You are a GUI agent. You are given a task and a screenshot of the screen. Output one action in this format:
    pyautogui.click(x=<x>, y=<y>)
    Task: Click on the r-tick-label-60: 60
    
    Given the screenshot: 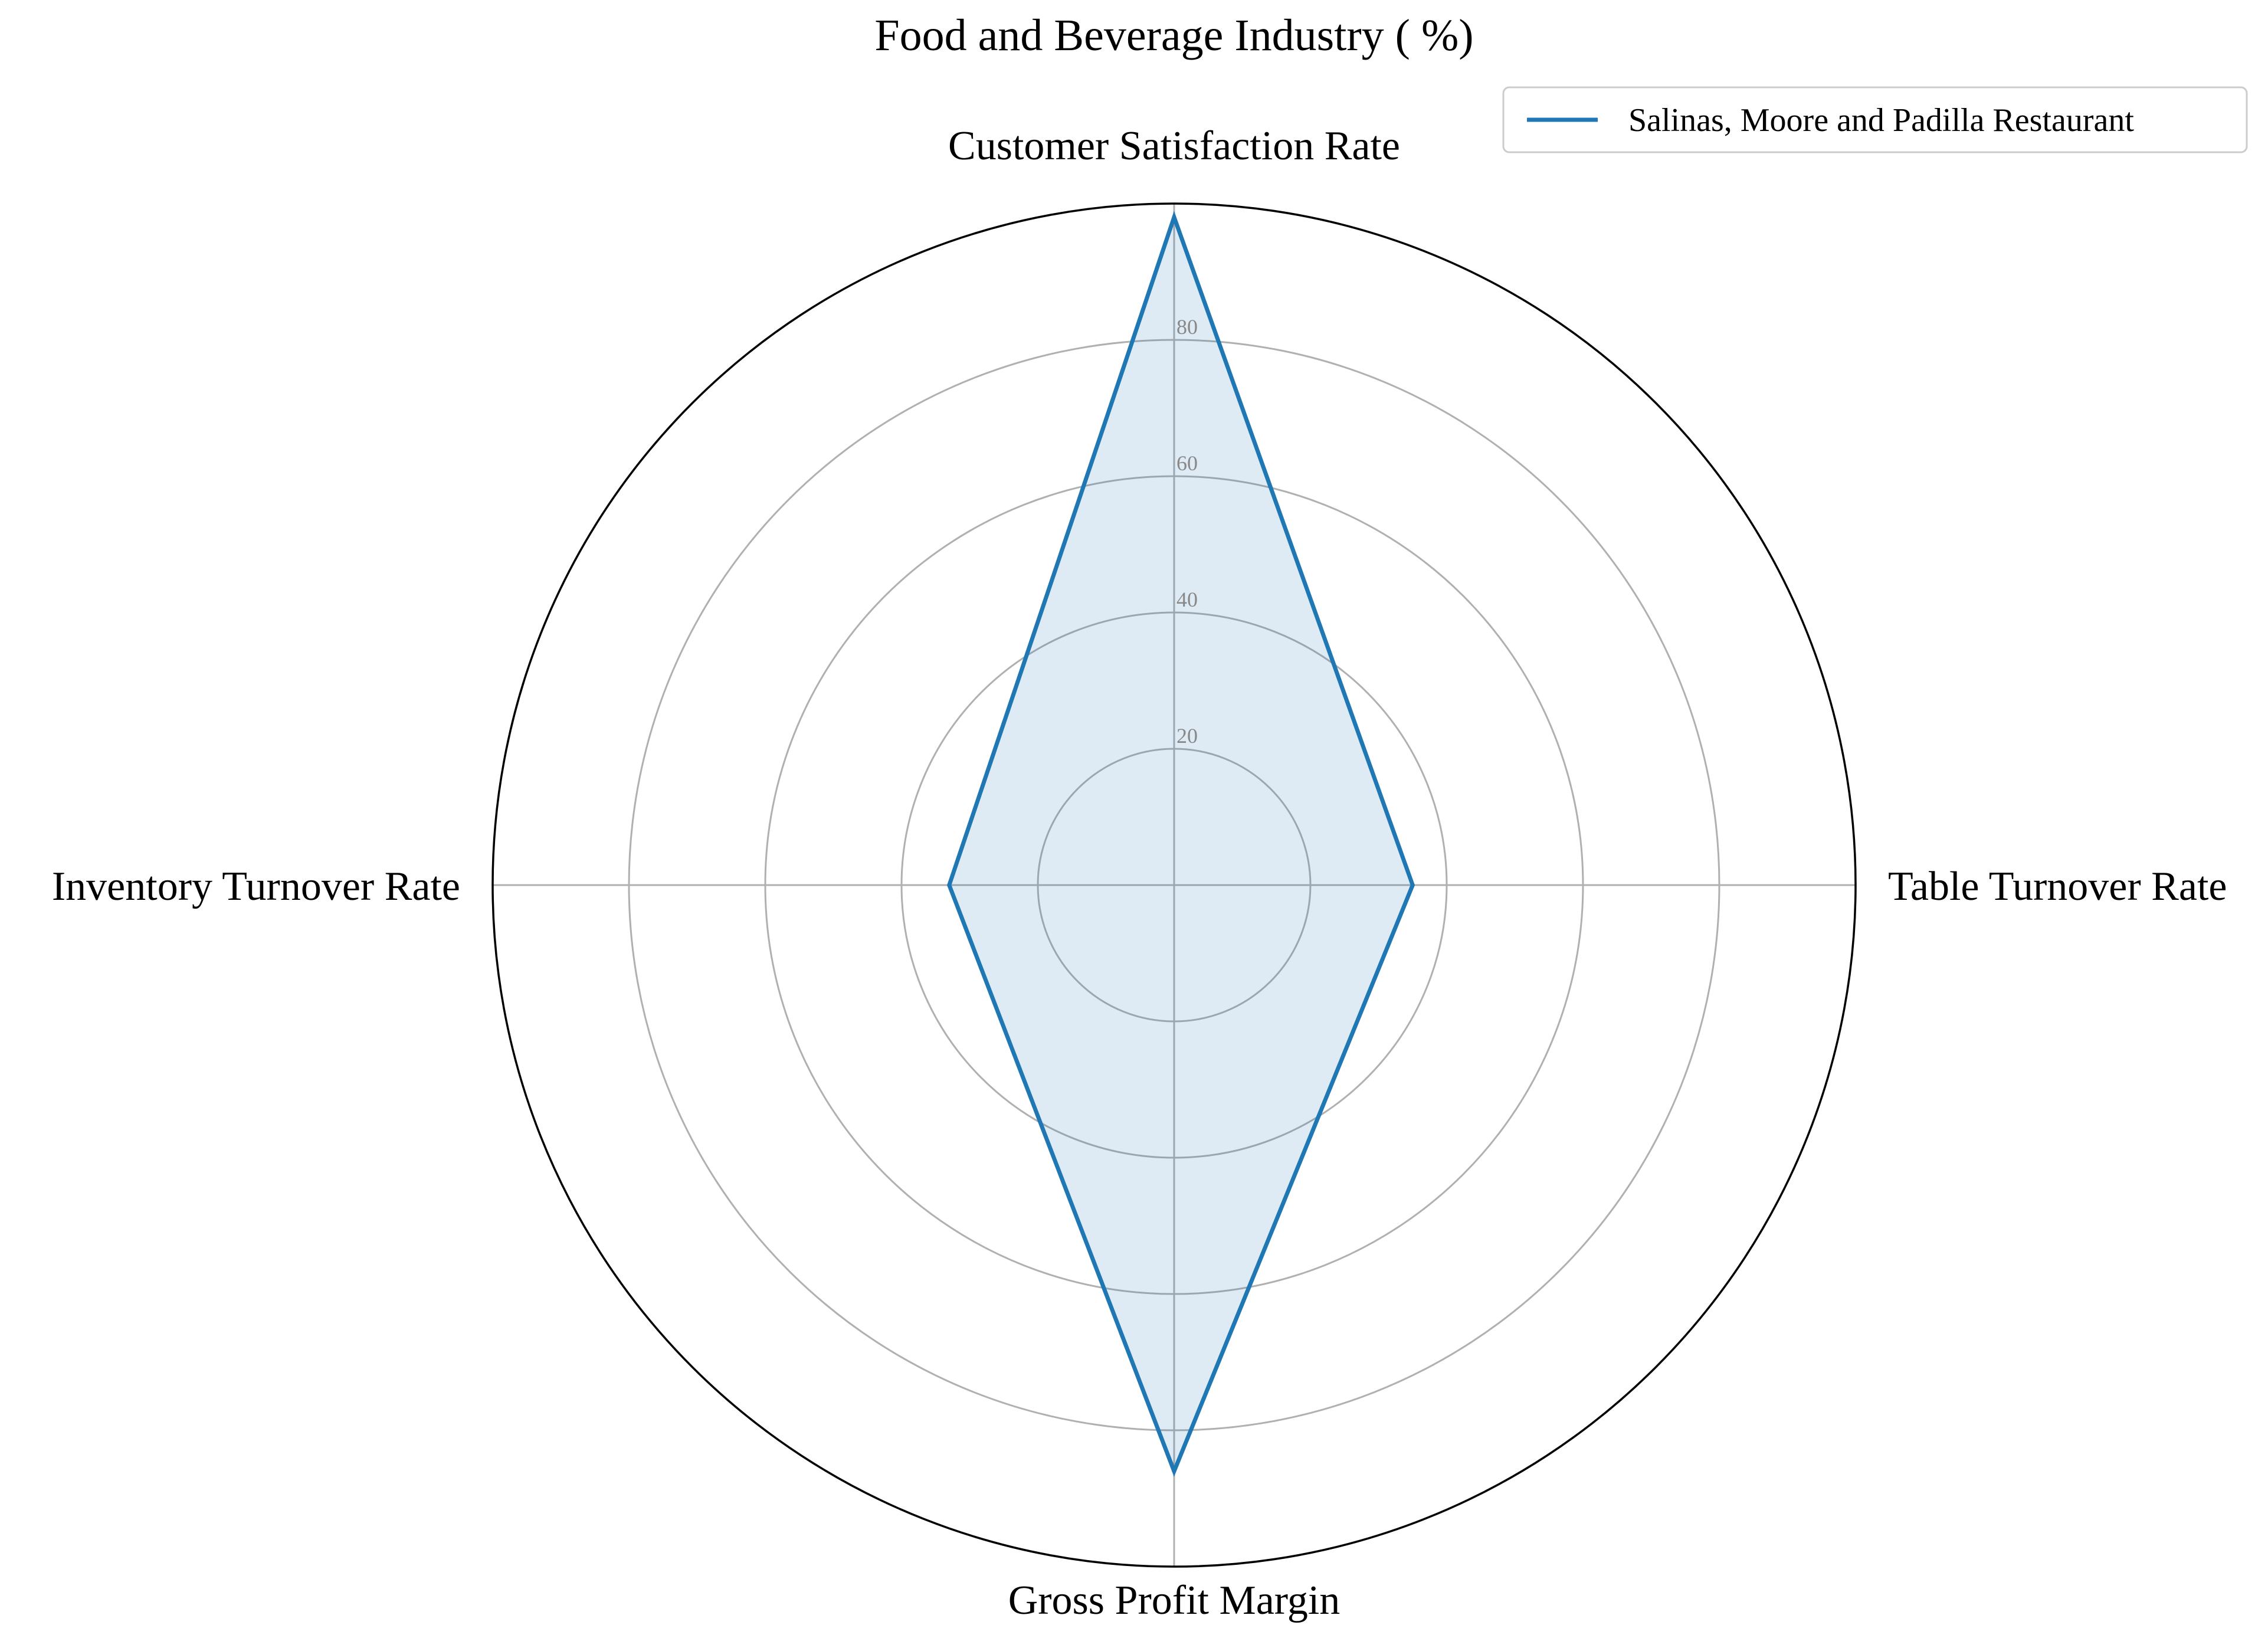 What is the action you would take?
    pyautogui.click(x=1187, y=463)
    